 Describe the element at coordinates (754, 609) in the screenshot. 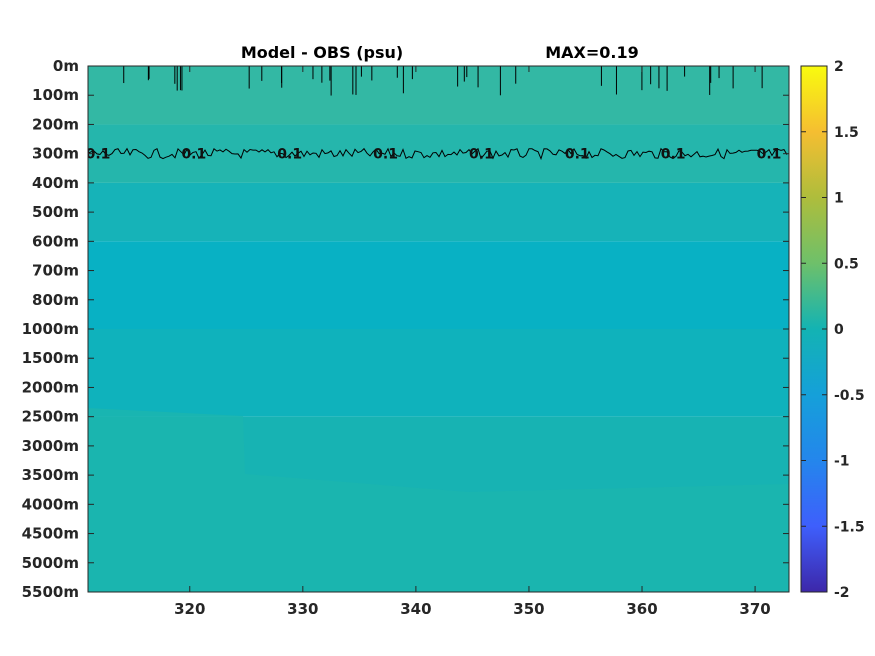

I see `x-tick-label: 370` at that location.